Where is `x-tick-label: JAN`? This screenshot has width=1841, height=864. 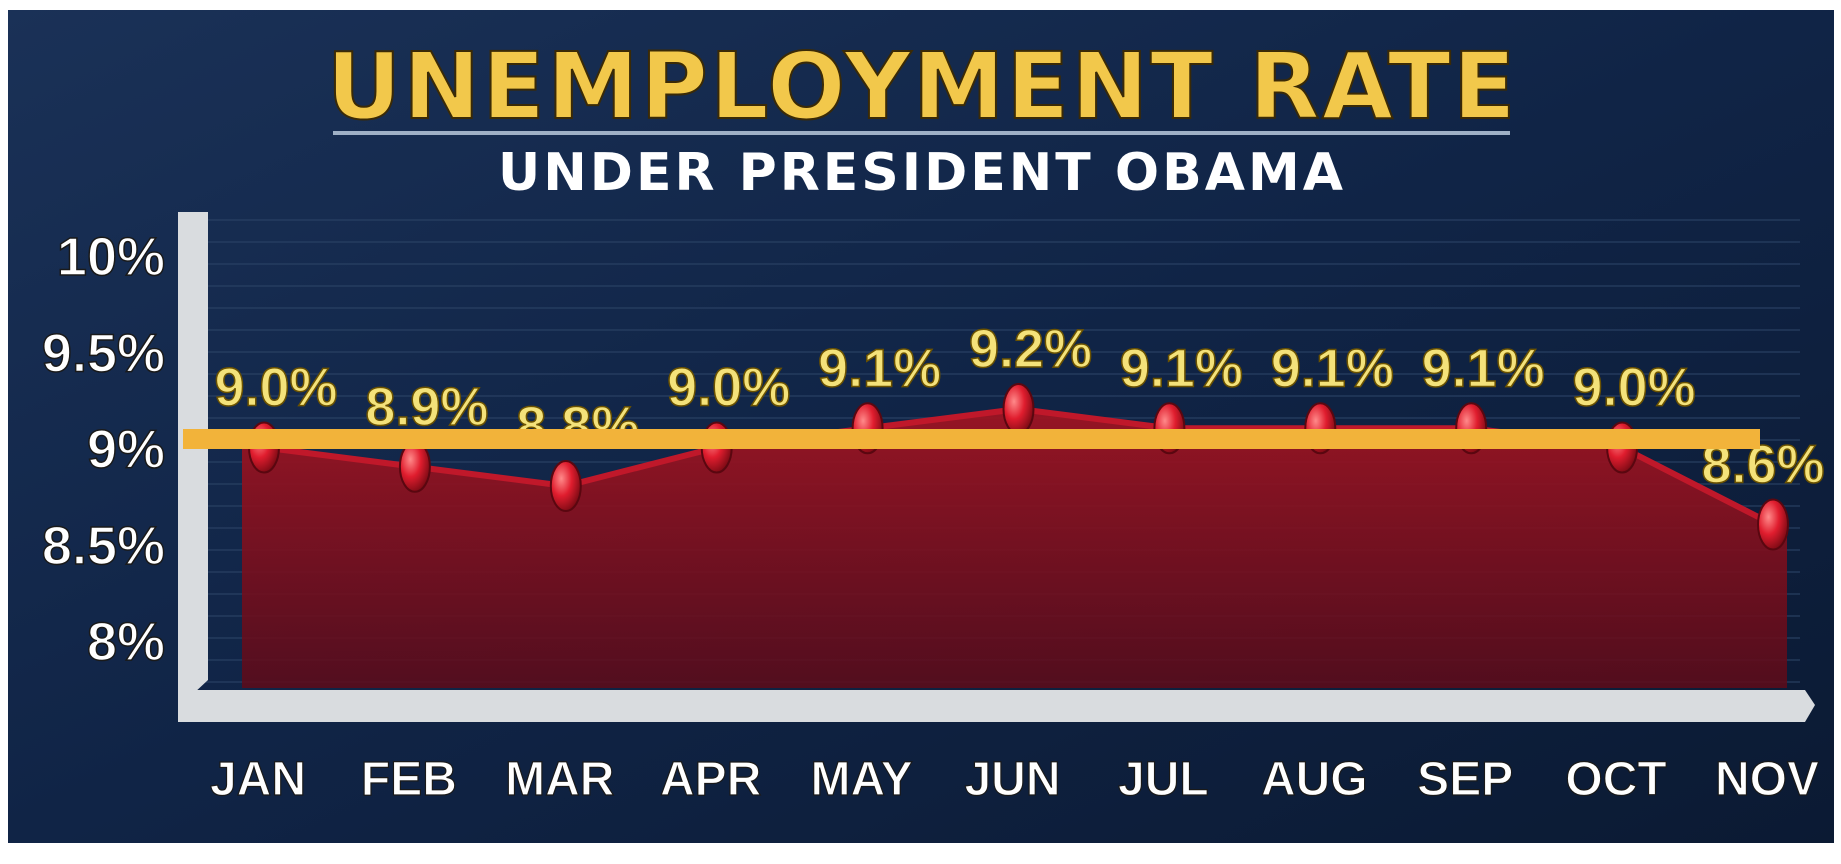 x-tick-label: JAN is located at coordinates (258, 779).